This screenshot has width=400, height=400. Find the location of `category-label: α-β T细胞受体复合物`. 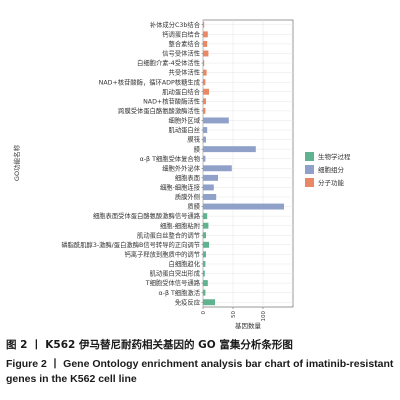

category-label: α-β T细胞受体复合物 is located at coordinates (170, 158).